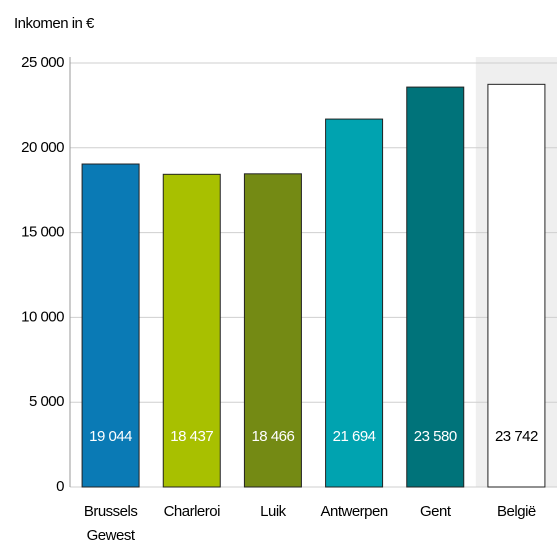 Image resolution: width=557 pixels, height=545 pixels. I want to click on x-tick-label: Brussels Gewest, so click(110, 523).